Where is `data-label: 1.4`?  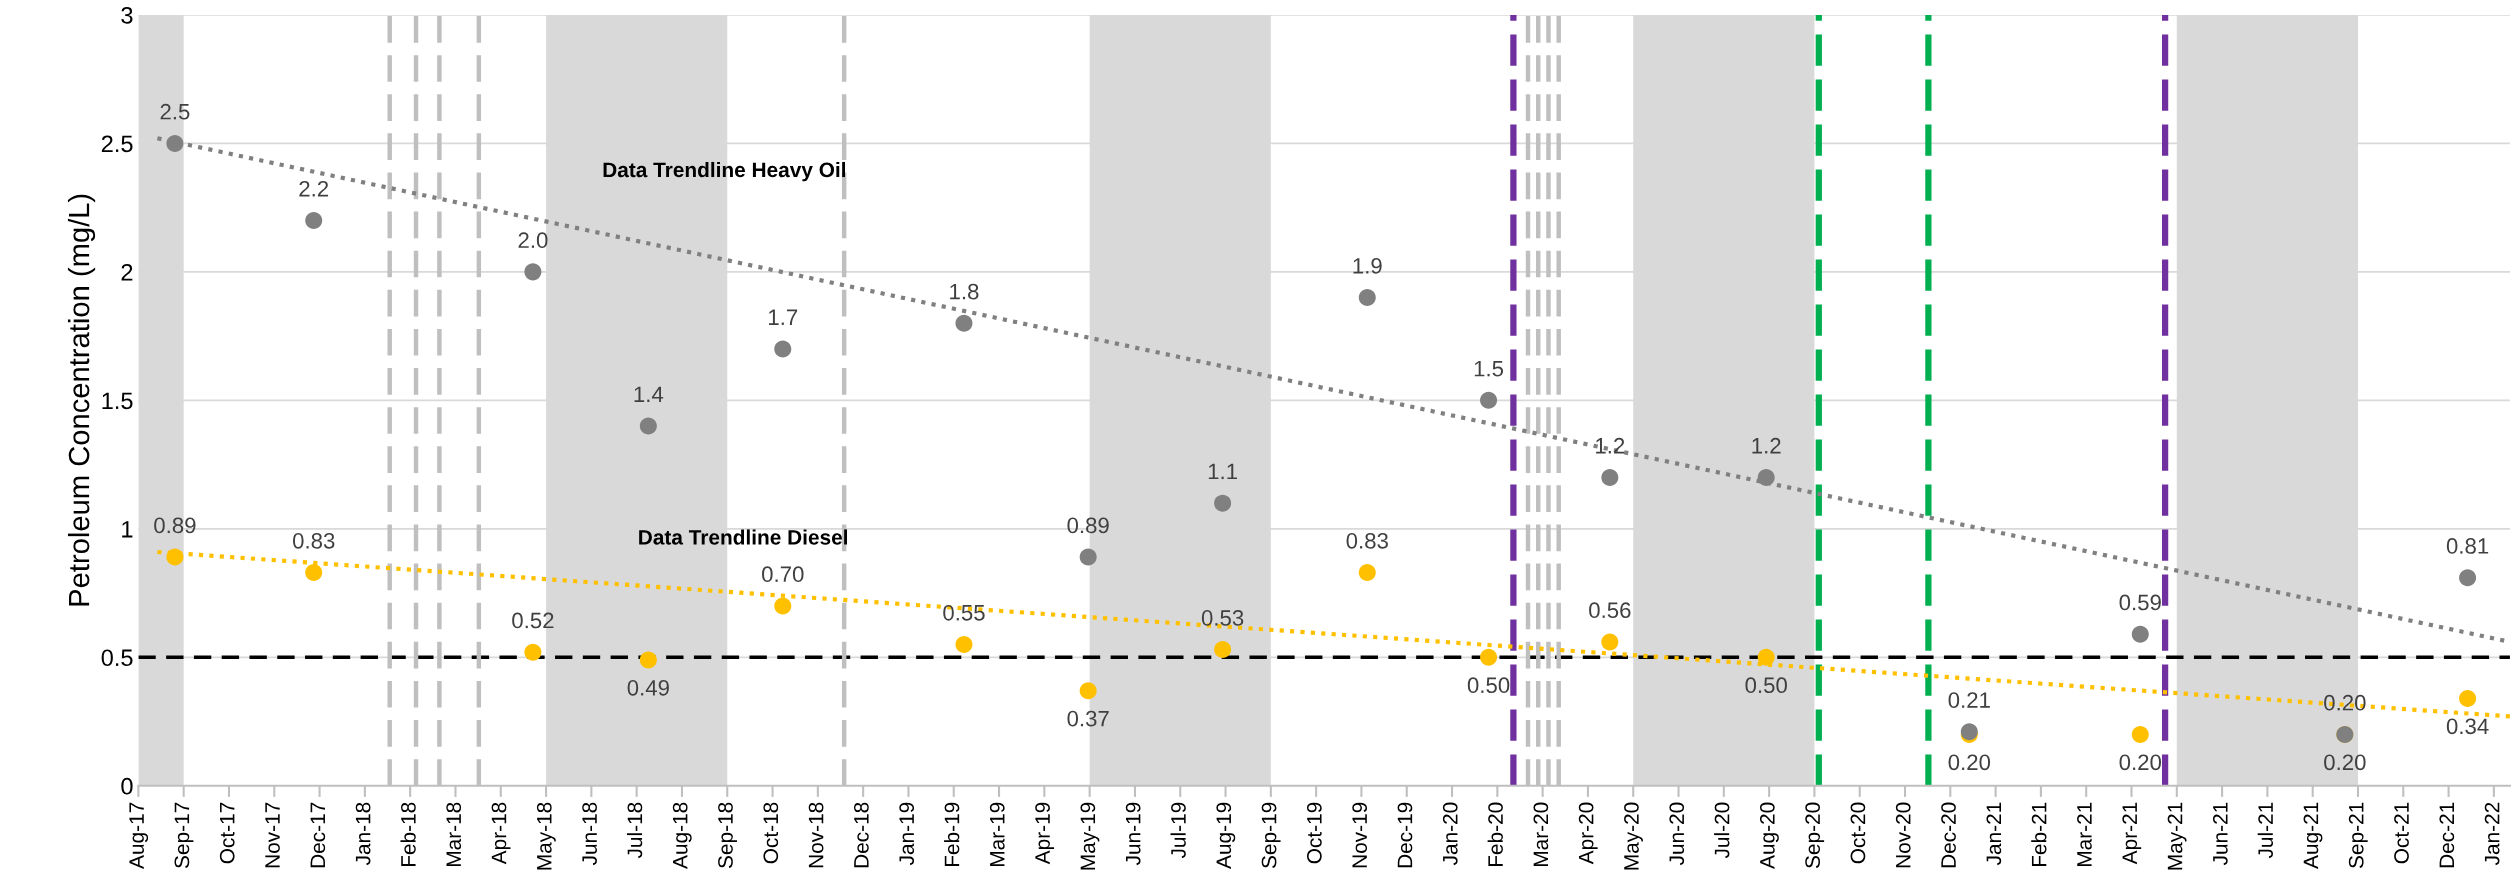 data-label: 1.4 is located at coordinates (649, 394).